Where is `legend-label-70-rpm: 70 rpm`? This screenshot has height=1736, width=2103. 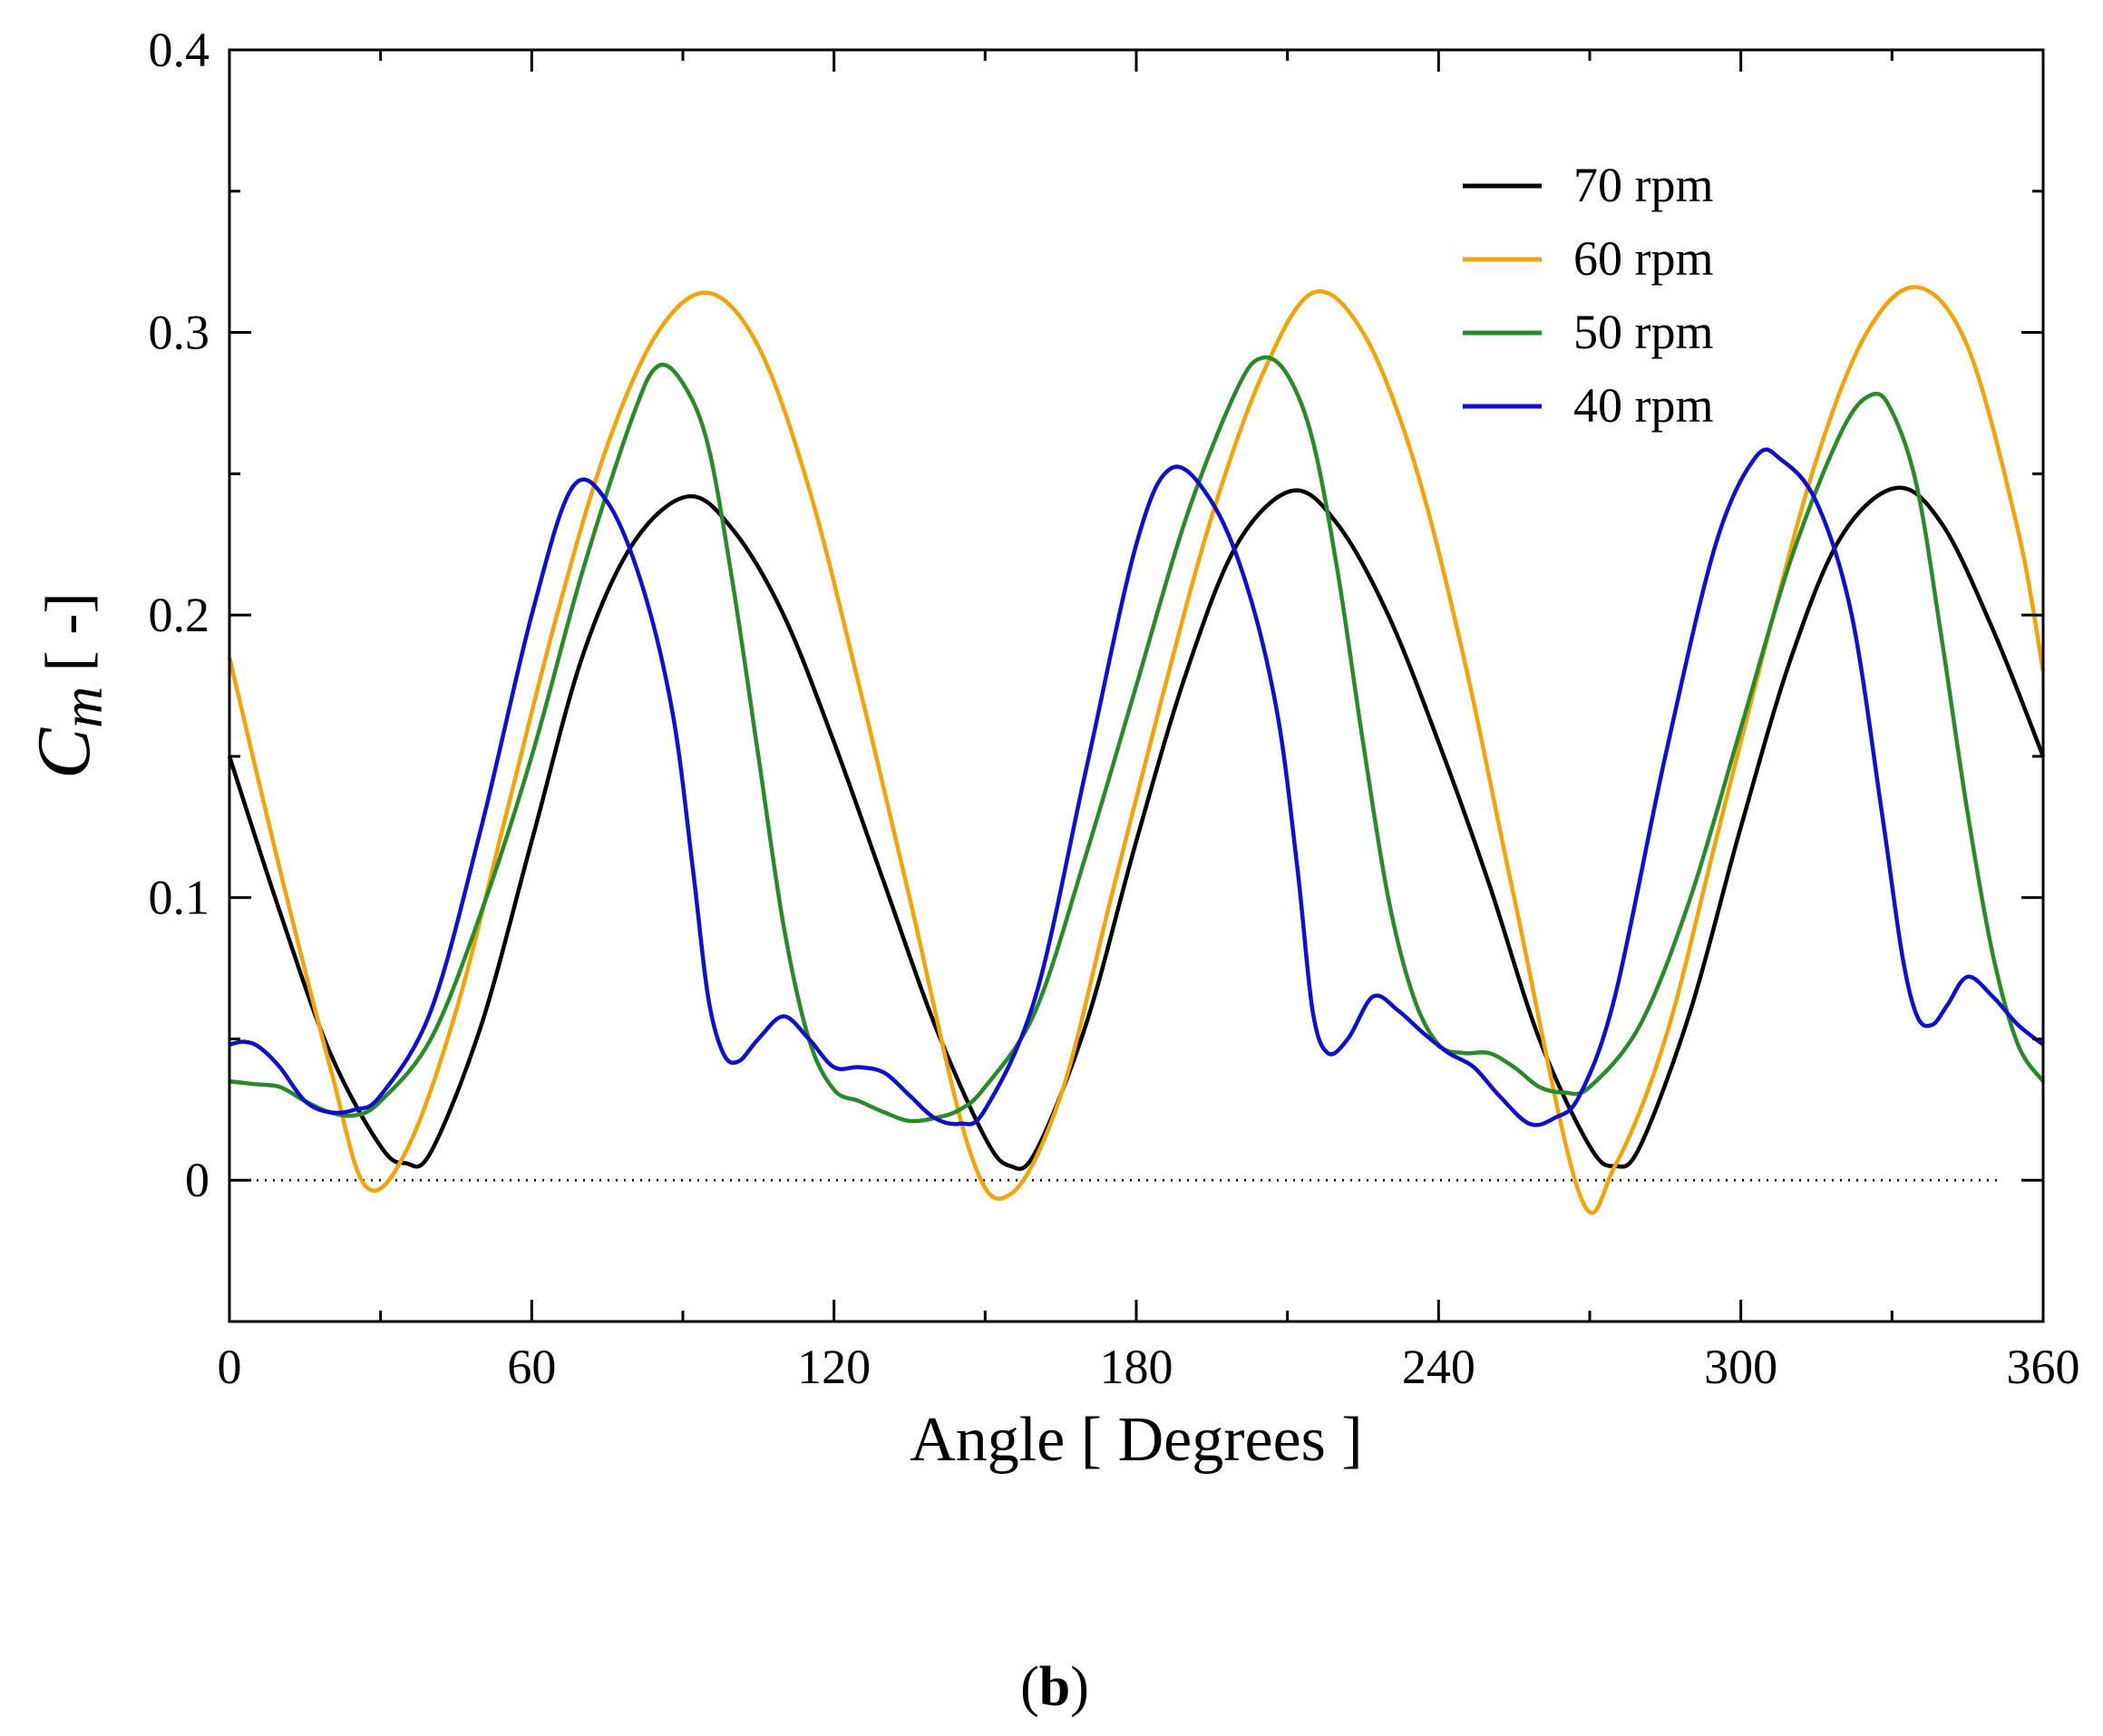
legend-label-70-rpm: 70 rpm is located at coordinates (1643, 185).